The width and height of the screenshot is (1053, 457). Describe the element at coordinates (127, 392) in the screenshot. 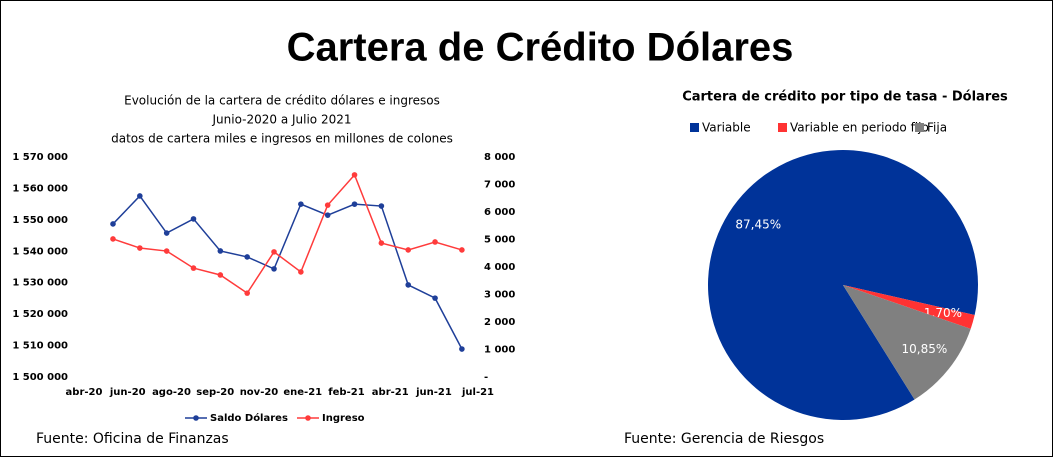

I see `x-tick-label: jun-20` at that location.